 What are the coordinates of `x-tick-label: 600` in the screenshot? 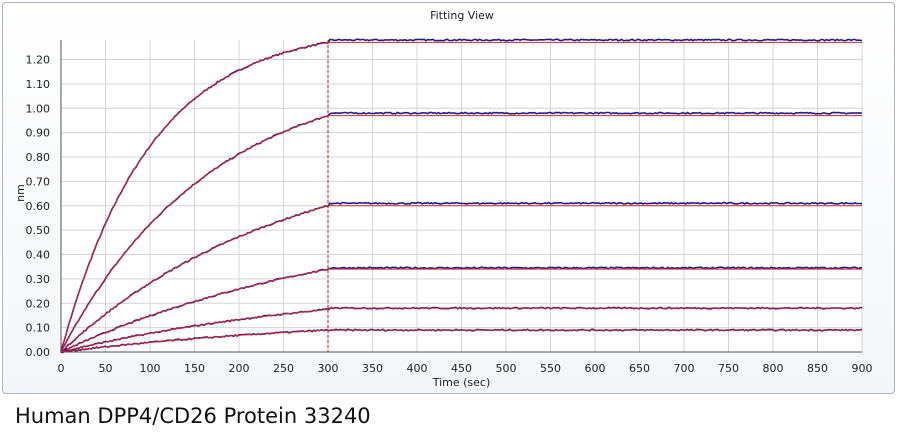 It's located at (595, 368).